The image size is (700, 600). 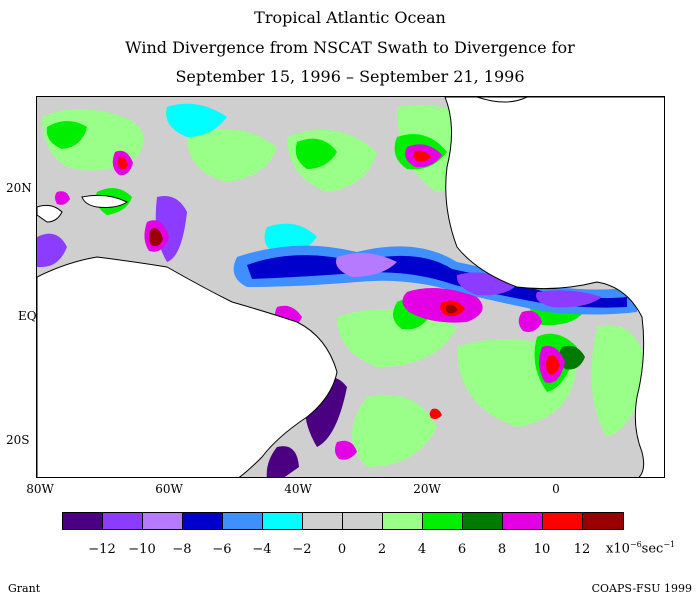 I want to click on colorbar-tick-label: 2, so click(x=382, y=549).